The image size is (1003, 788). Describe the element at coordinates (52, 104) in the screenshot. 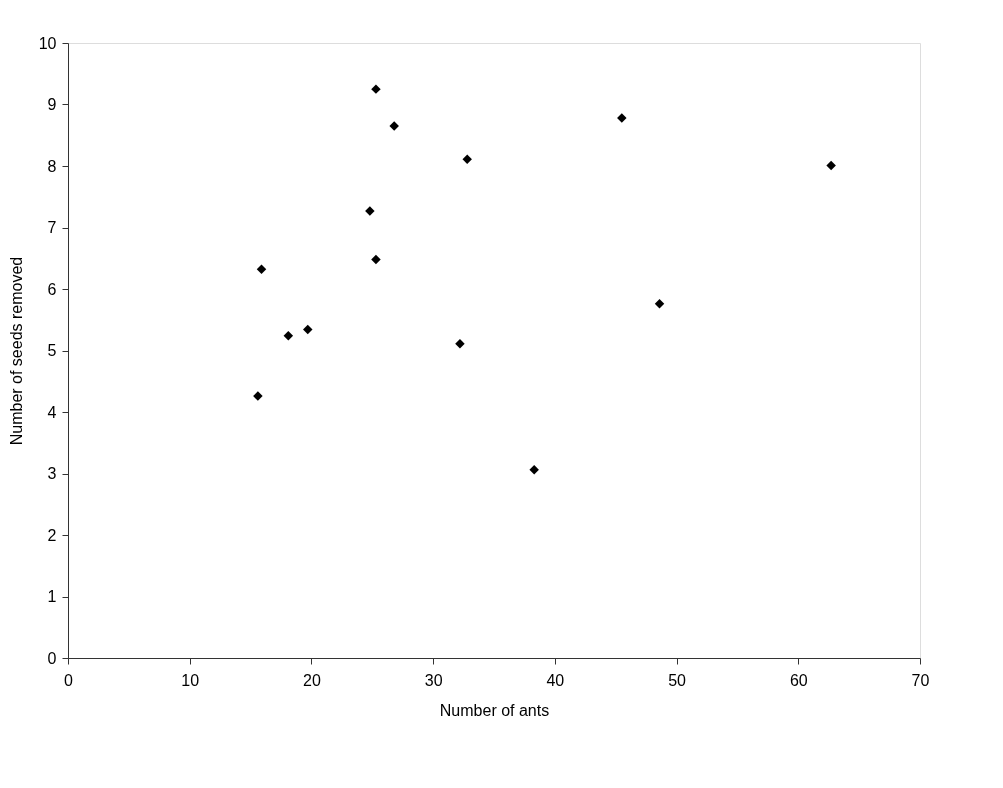

I see `y-tick-label: 9` at that location.